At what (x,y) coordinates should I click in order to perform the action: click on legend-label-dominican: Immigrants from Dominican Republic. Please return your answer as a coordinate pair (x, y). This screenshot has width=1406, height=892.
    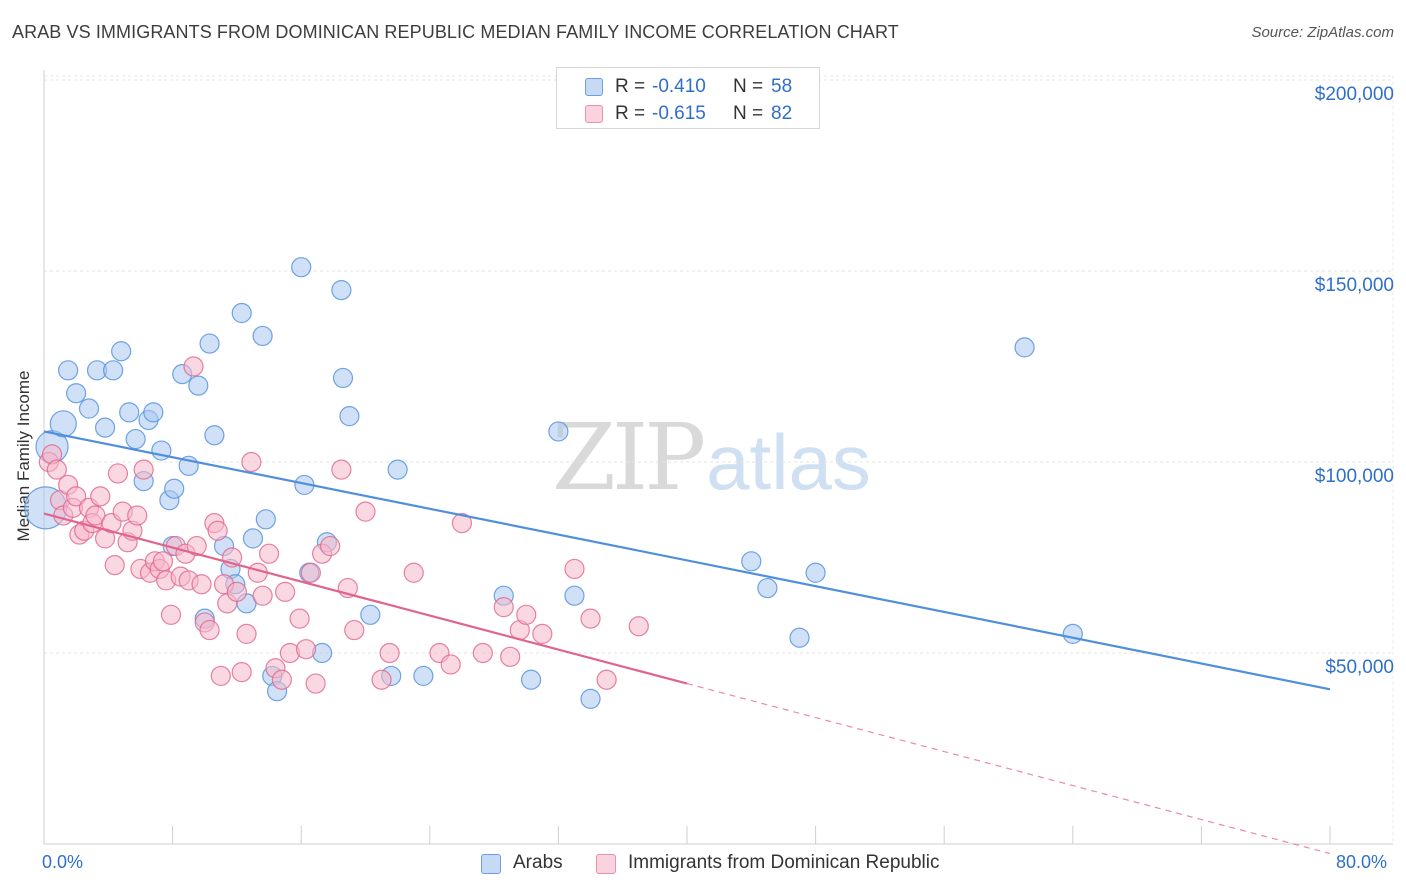
    Looking at the image, I should click on (784, 862).